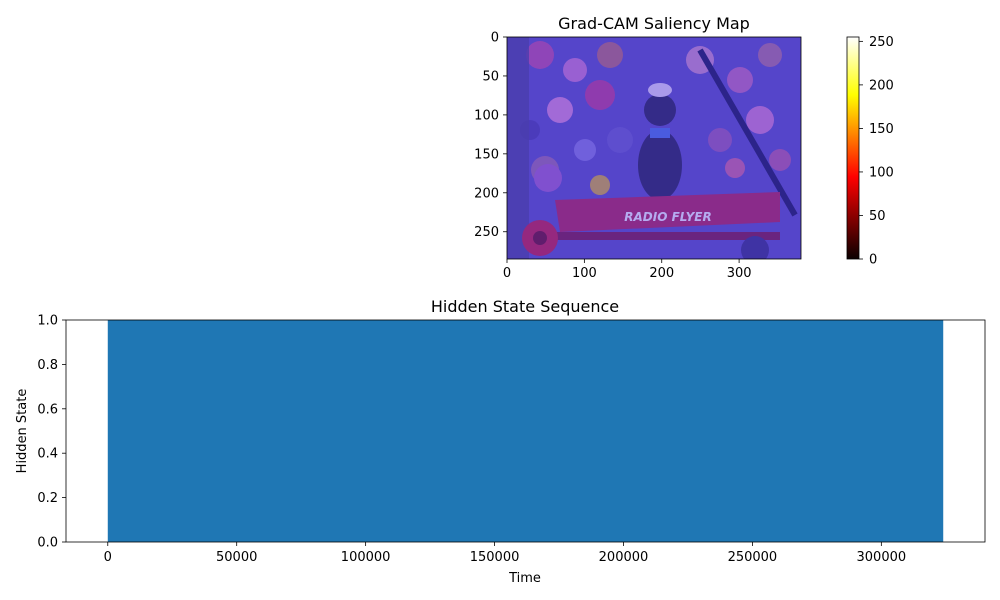 The height and width of the screenshot is (600, 1000). Describe the element at coordinates (853, 148) in the screenshot. I see `colorbar` at that location.